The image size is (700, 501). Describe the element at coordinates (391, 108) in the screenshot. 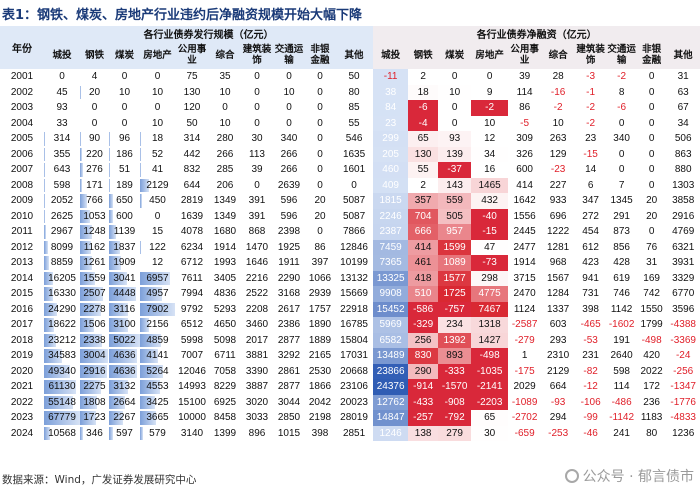

I see `netfin-cell: 84` at that location.